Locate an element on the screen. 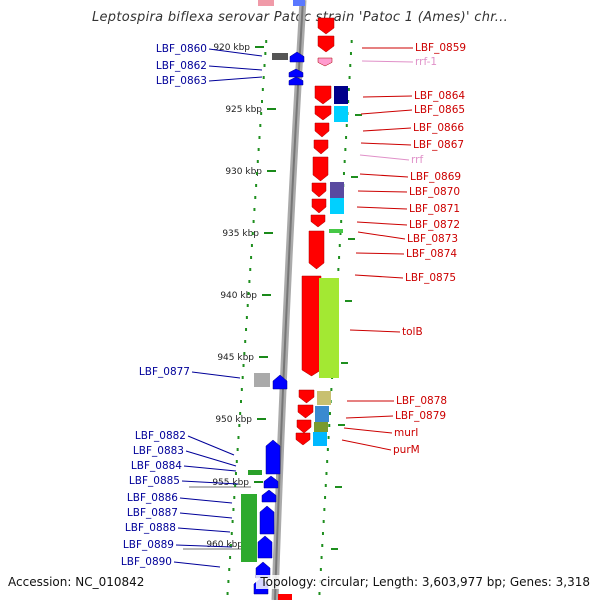  left-gene-label: LBF_0882 is located at coordinates (160, 436).